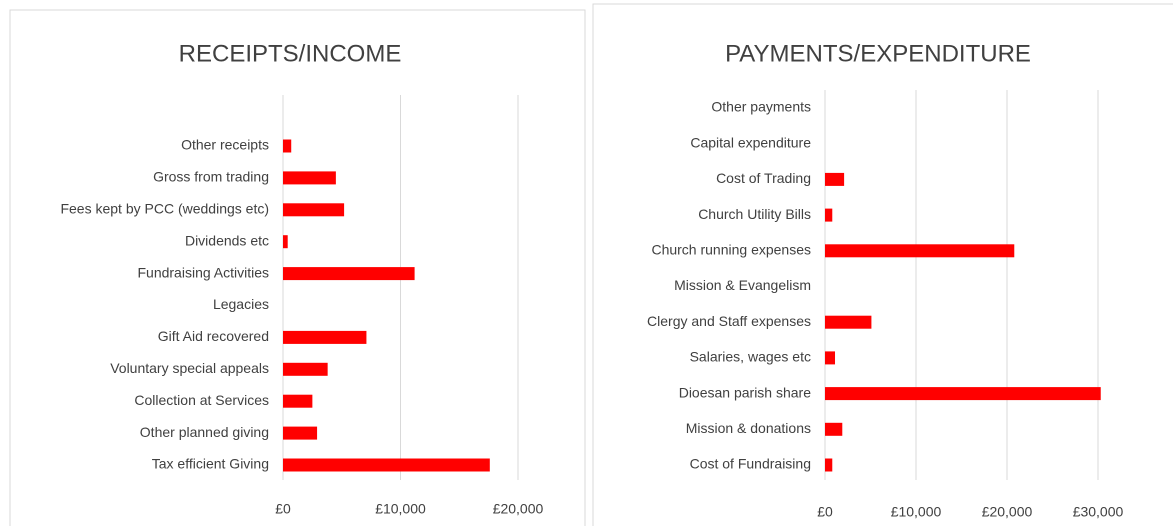  I want to click on category-label: Other payments, so click(761, 107).